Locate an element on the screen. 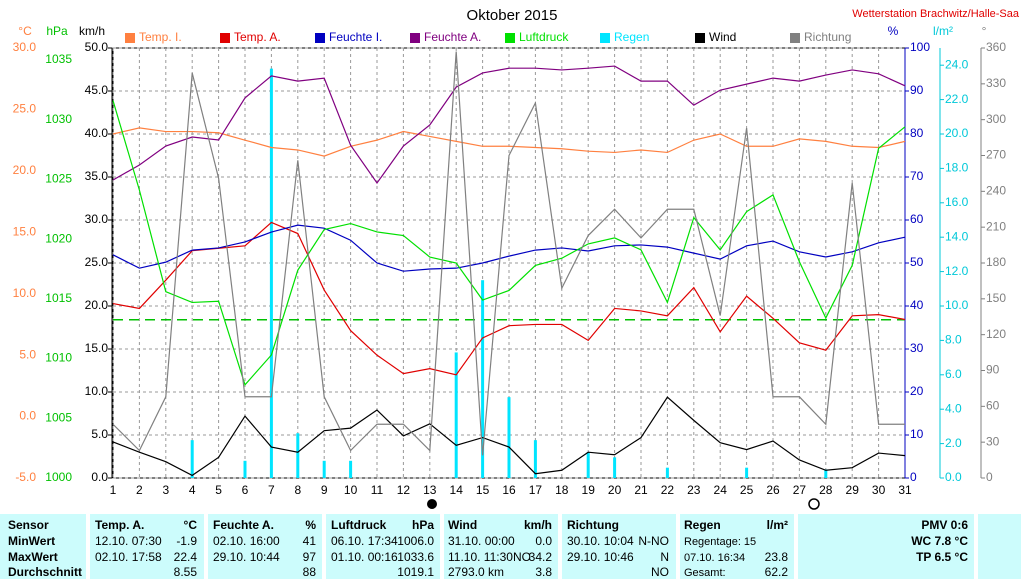 This screenshot has width=1021, height=579. x-tick-label: 2 is located at coordinates (139, 490).